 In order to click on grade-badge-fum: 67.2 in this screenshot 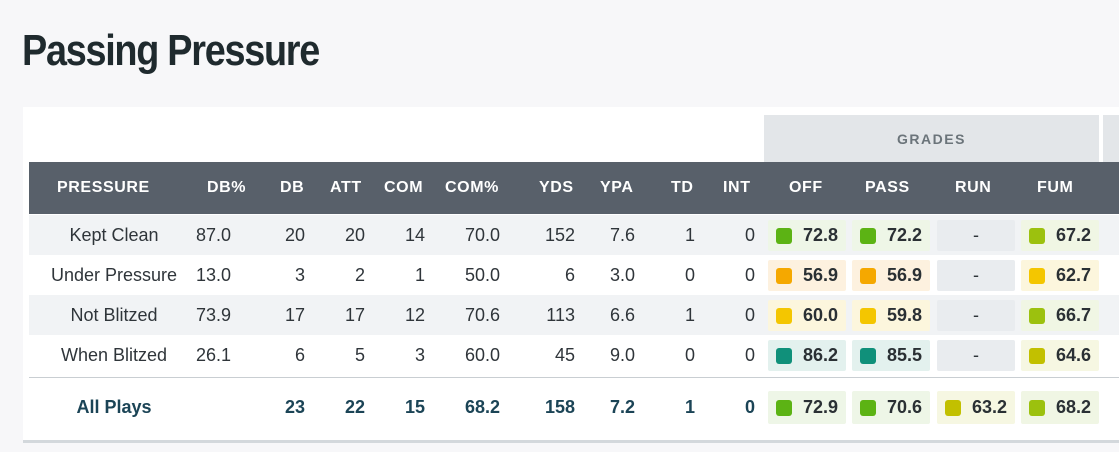, I will do `click(1060, 235)`.